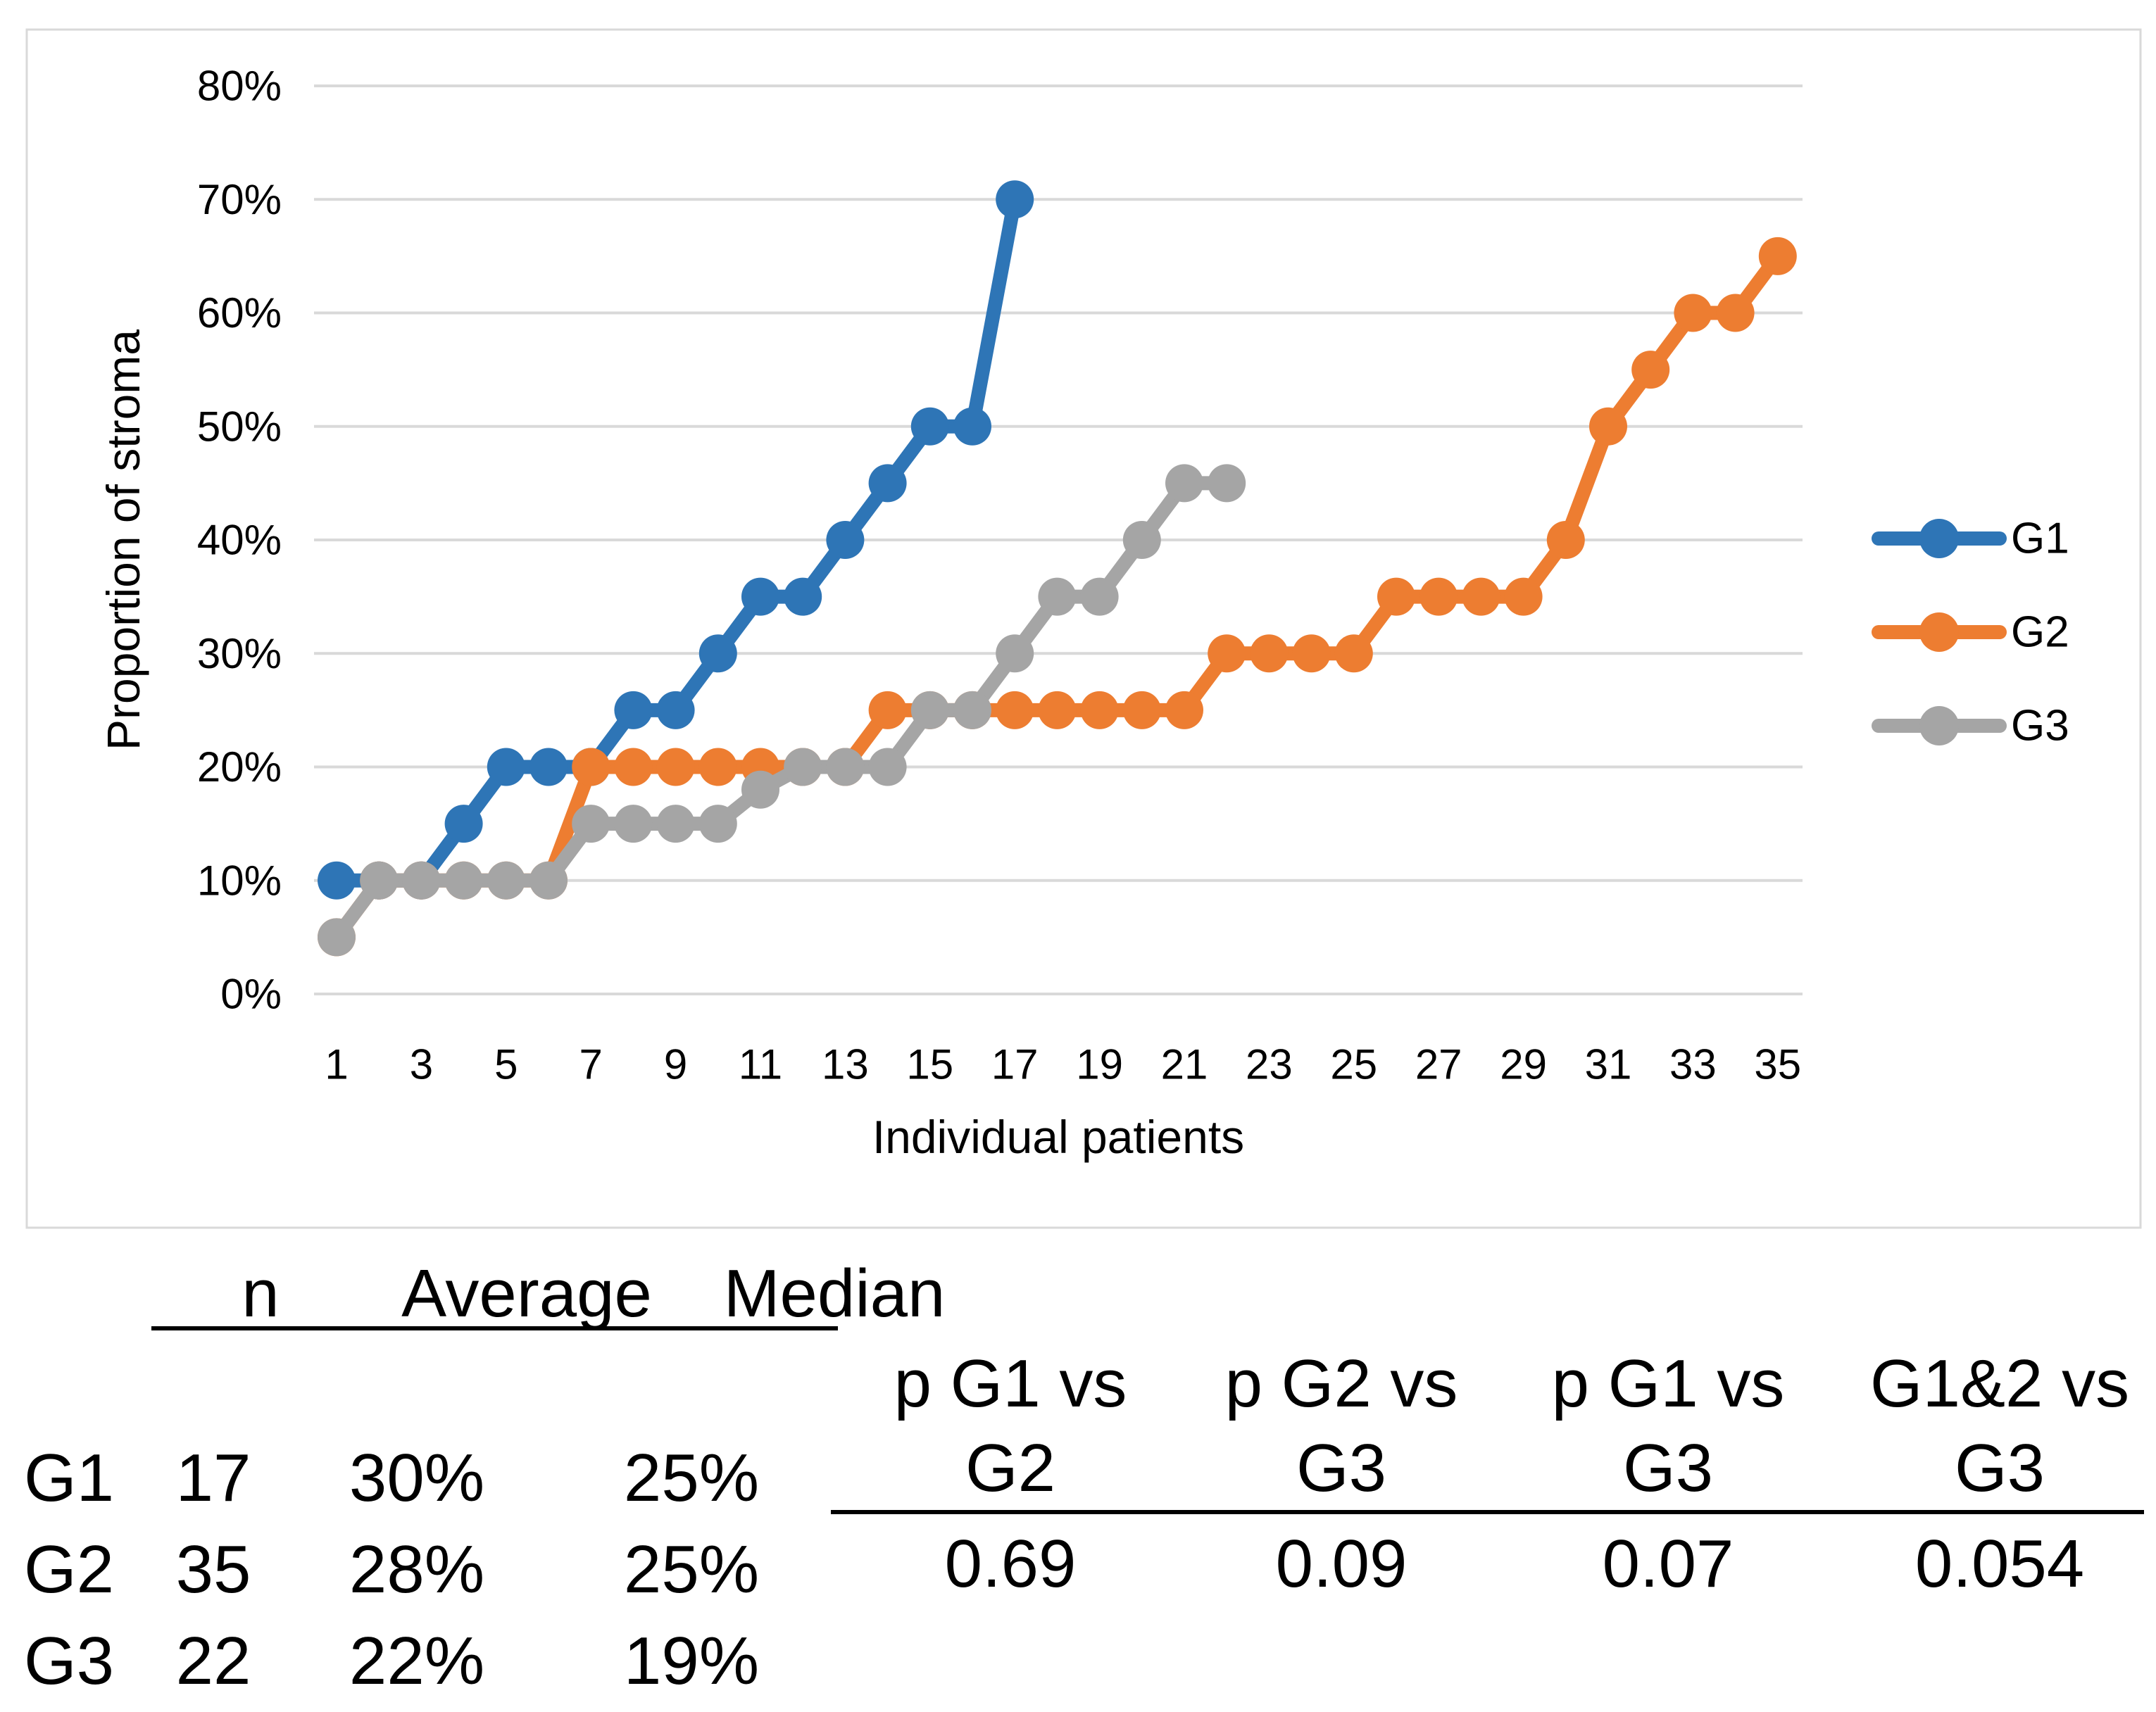 Image resolution: width=2156 pixels, height=1712 pixels. Describe the element at coordinates (2040, 632) in the screenshot. I see `legend-label: G2` at that location.